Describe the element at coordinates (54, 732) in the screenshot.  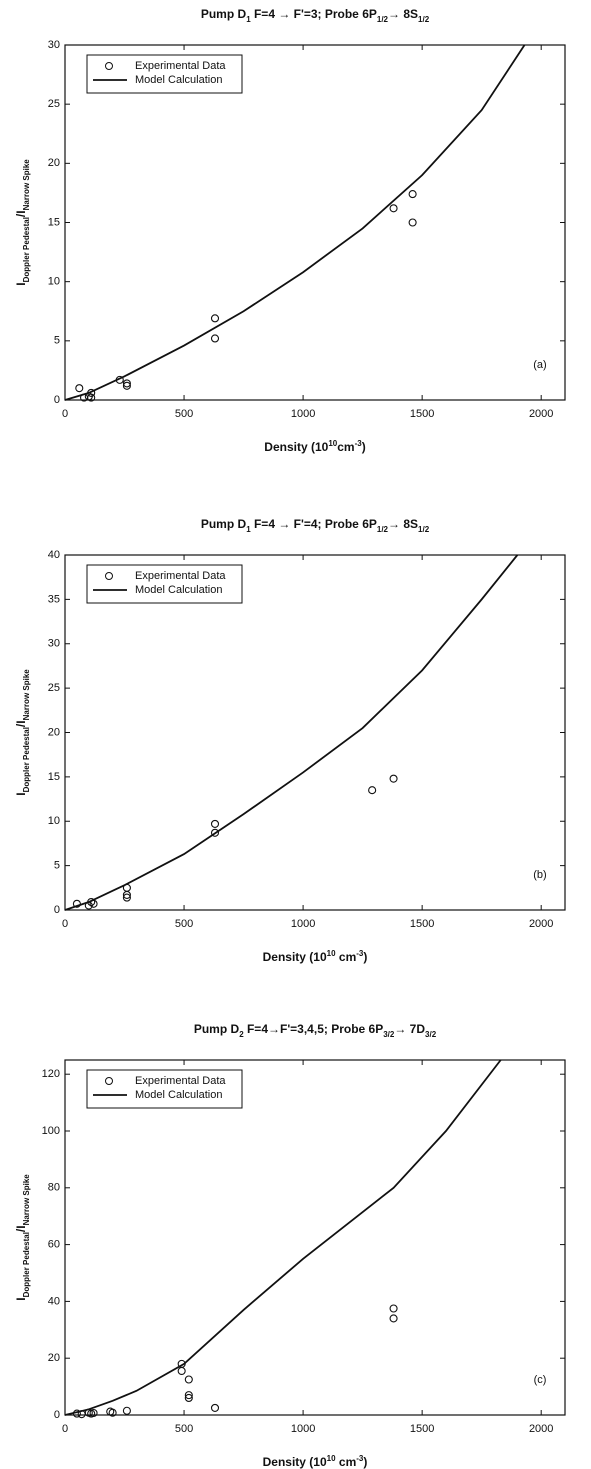
I see `y-tick-label: 20` at that location.